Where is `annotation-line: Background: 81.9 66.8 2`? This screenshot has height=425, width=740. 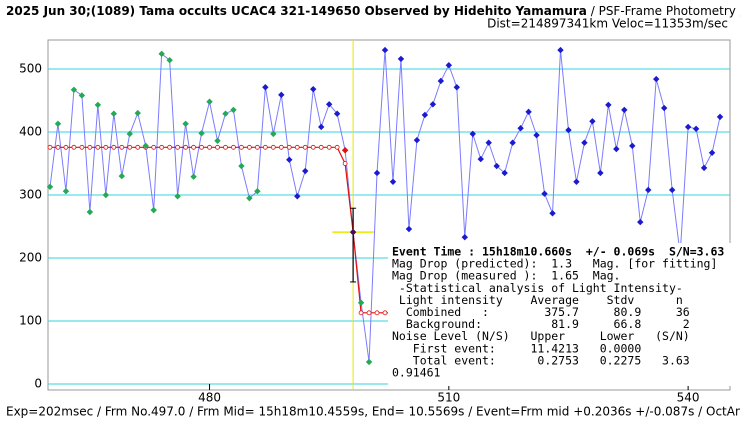
annotation-line: Background: 81.9 66.8 2 is located at coordinates (541, 324).